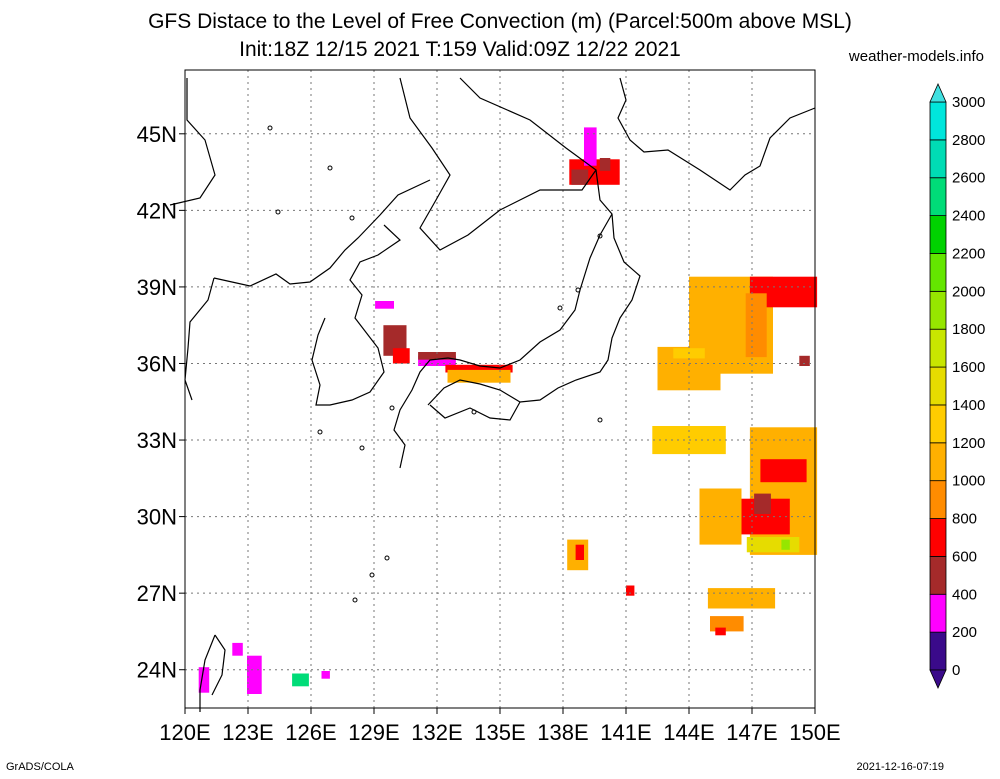  What do you see at coordinates (157, 440) in the screenshot?
I see `latitude-label: 33N` at bounding box center [157, 440].